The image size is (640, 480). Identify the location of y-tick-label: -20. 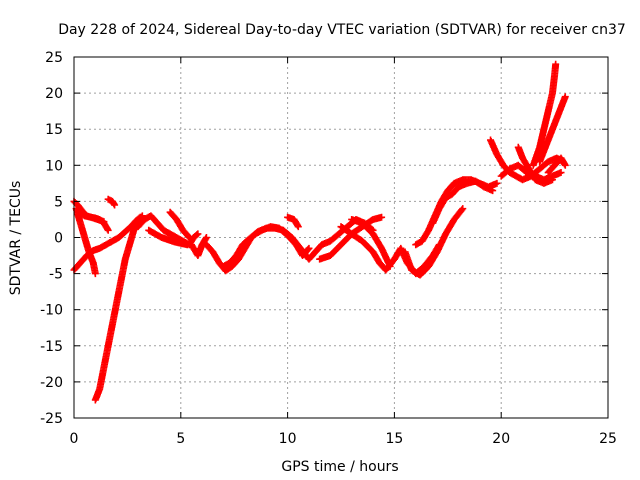
(51, 383).